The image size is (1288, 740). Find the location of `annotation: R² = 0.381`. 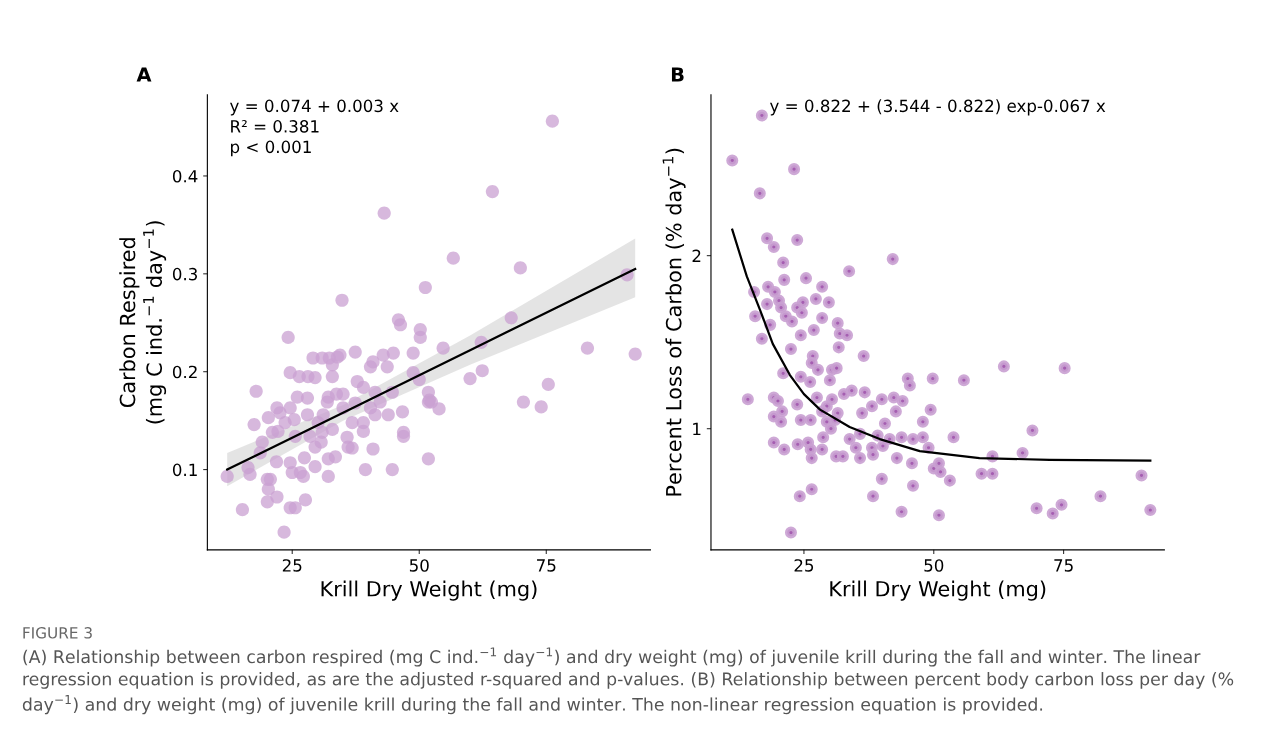

annotation: R² = 0.381 is located at coordinates (275, 126).